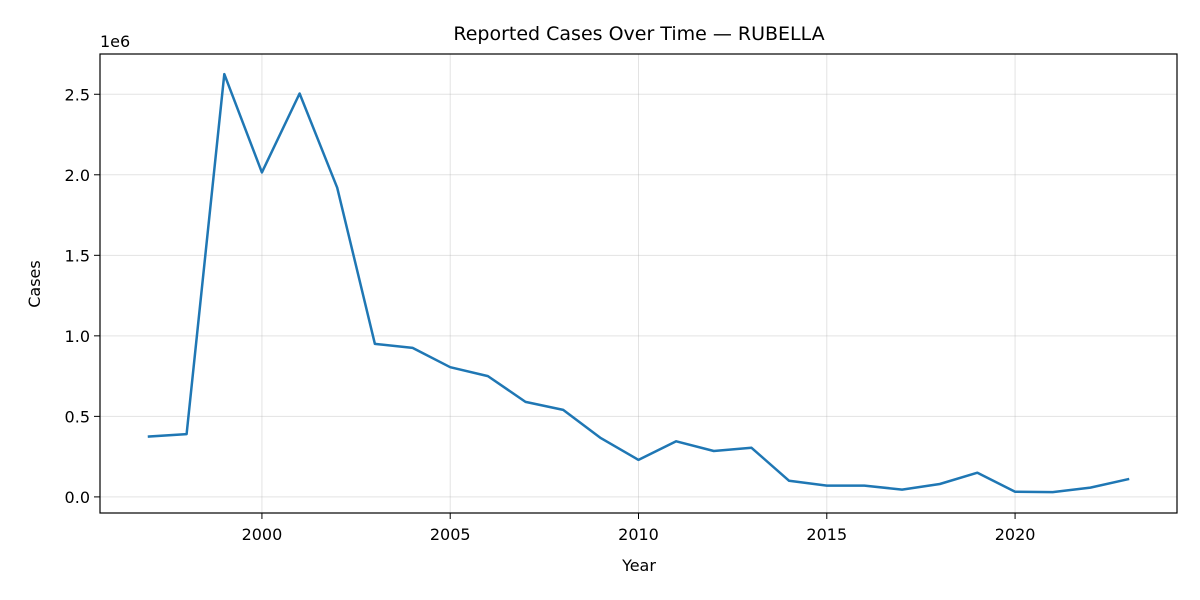 The width and height of the screenshot is (1200, 600). Describe the element at coordinates (638, 565) in the screenshot. I see `x-axis-label: Year` at that location.